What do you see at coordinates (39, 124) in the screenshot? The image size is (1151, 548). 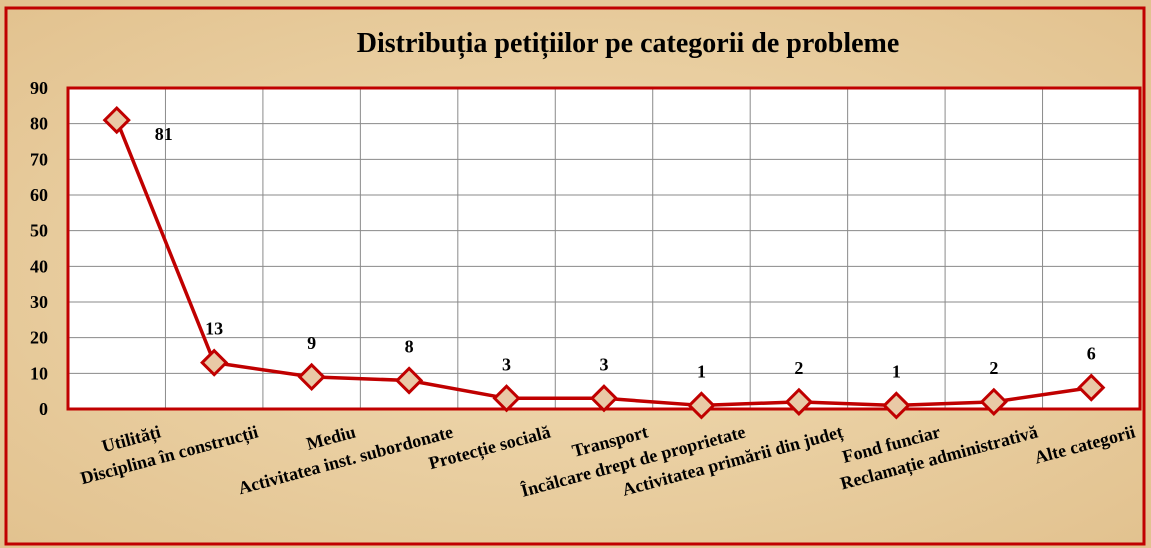 I see `y-tick-label: 80` at bounding box center [39, 124].